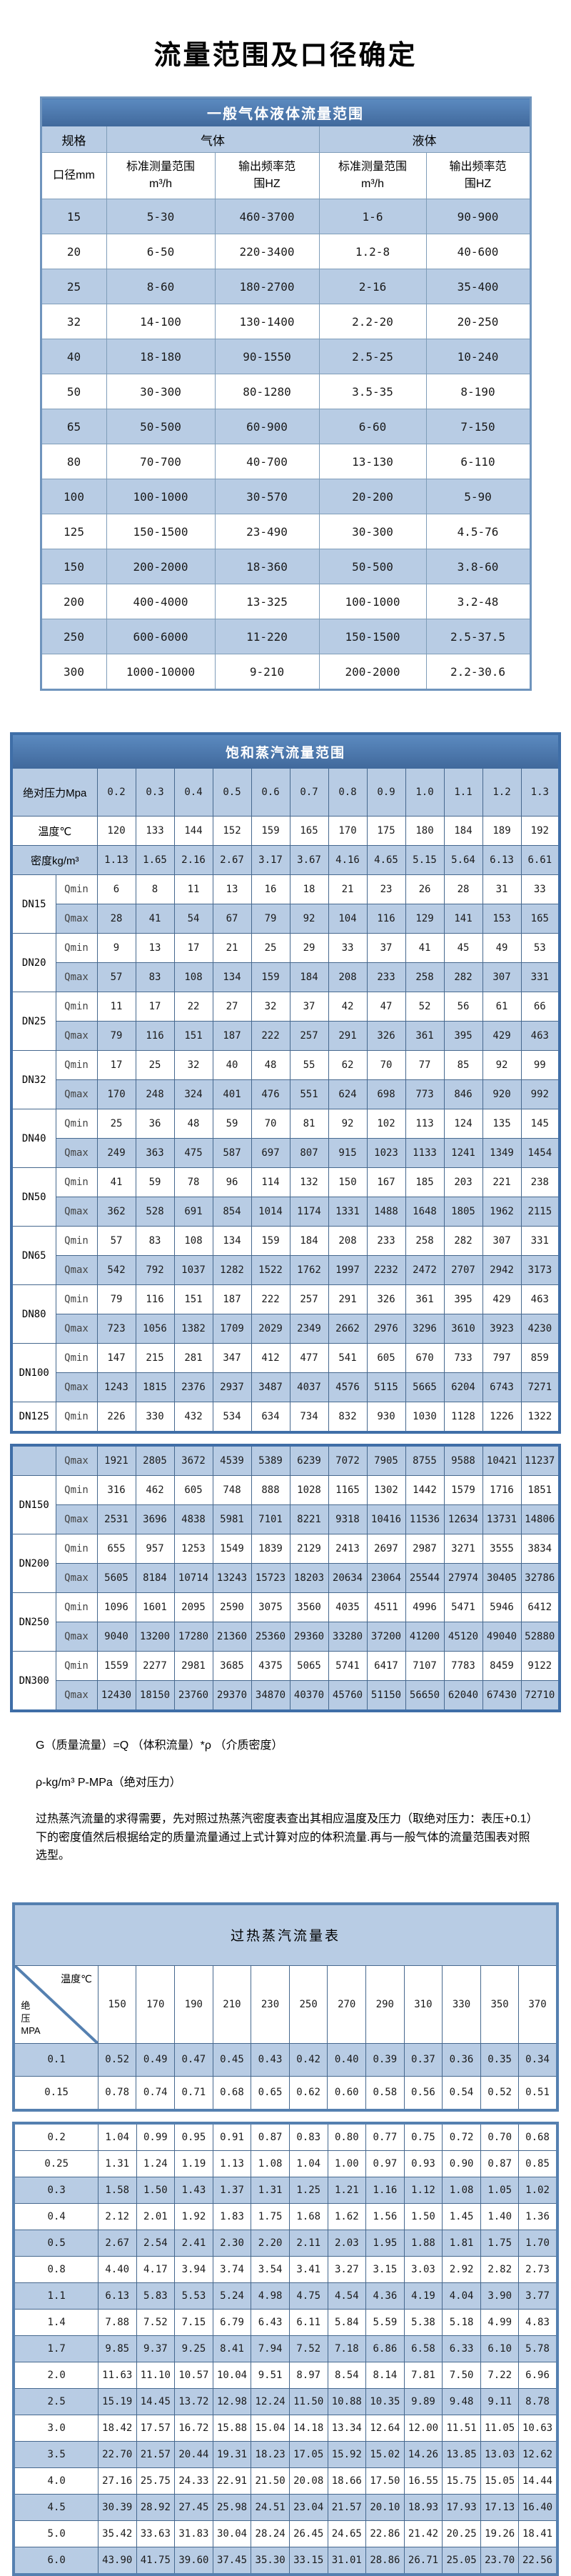 This screenshot has width=571, height=2576. What do you see at coordinates (116, 1696) in the screenshot?
I see `qmax-value-cell: 12430` at bounding box center [116, 1696].